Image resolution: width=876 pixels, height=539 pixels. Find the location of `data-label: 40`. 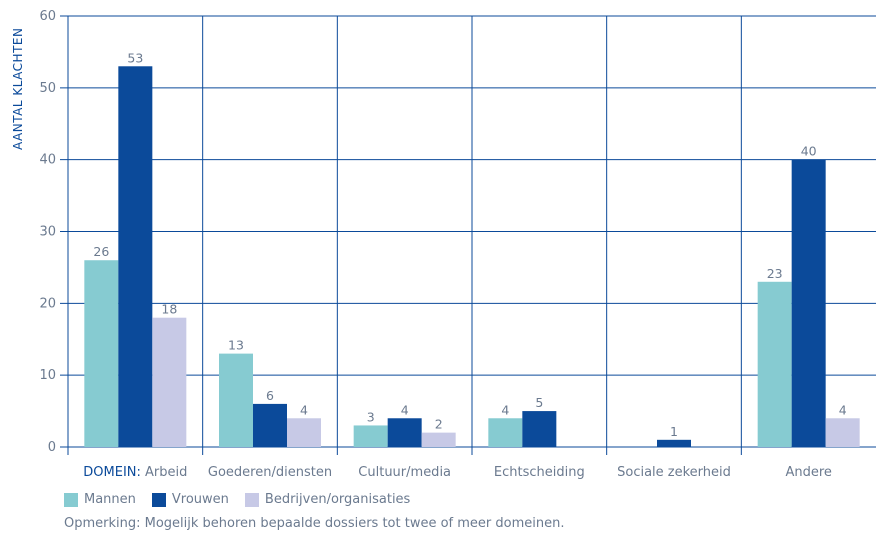

data-label: 40 is located at coordinates (809, 151).